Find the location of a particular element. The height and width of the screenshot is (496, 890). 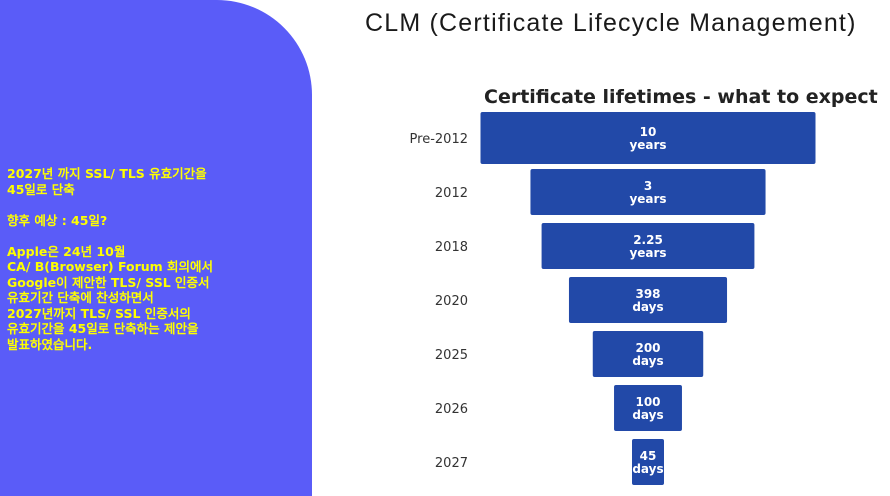

bar-value-label: 100 is located at coordinates (647, 402).